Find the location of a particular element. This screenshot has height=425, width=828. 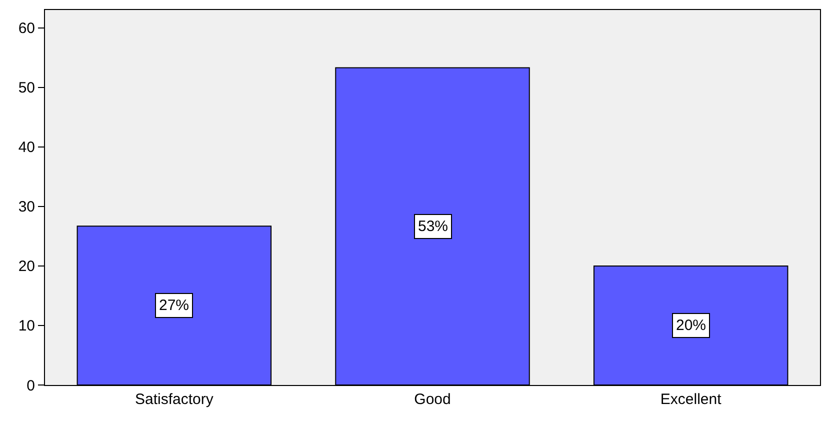

y-tick-label: 0 is located at coordinates (30, 385).